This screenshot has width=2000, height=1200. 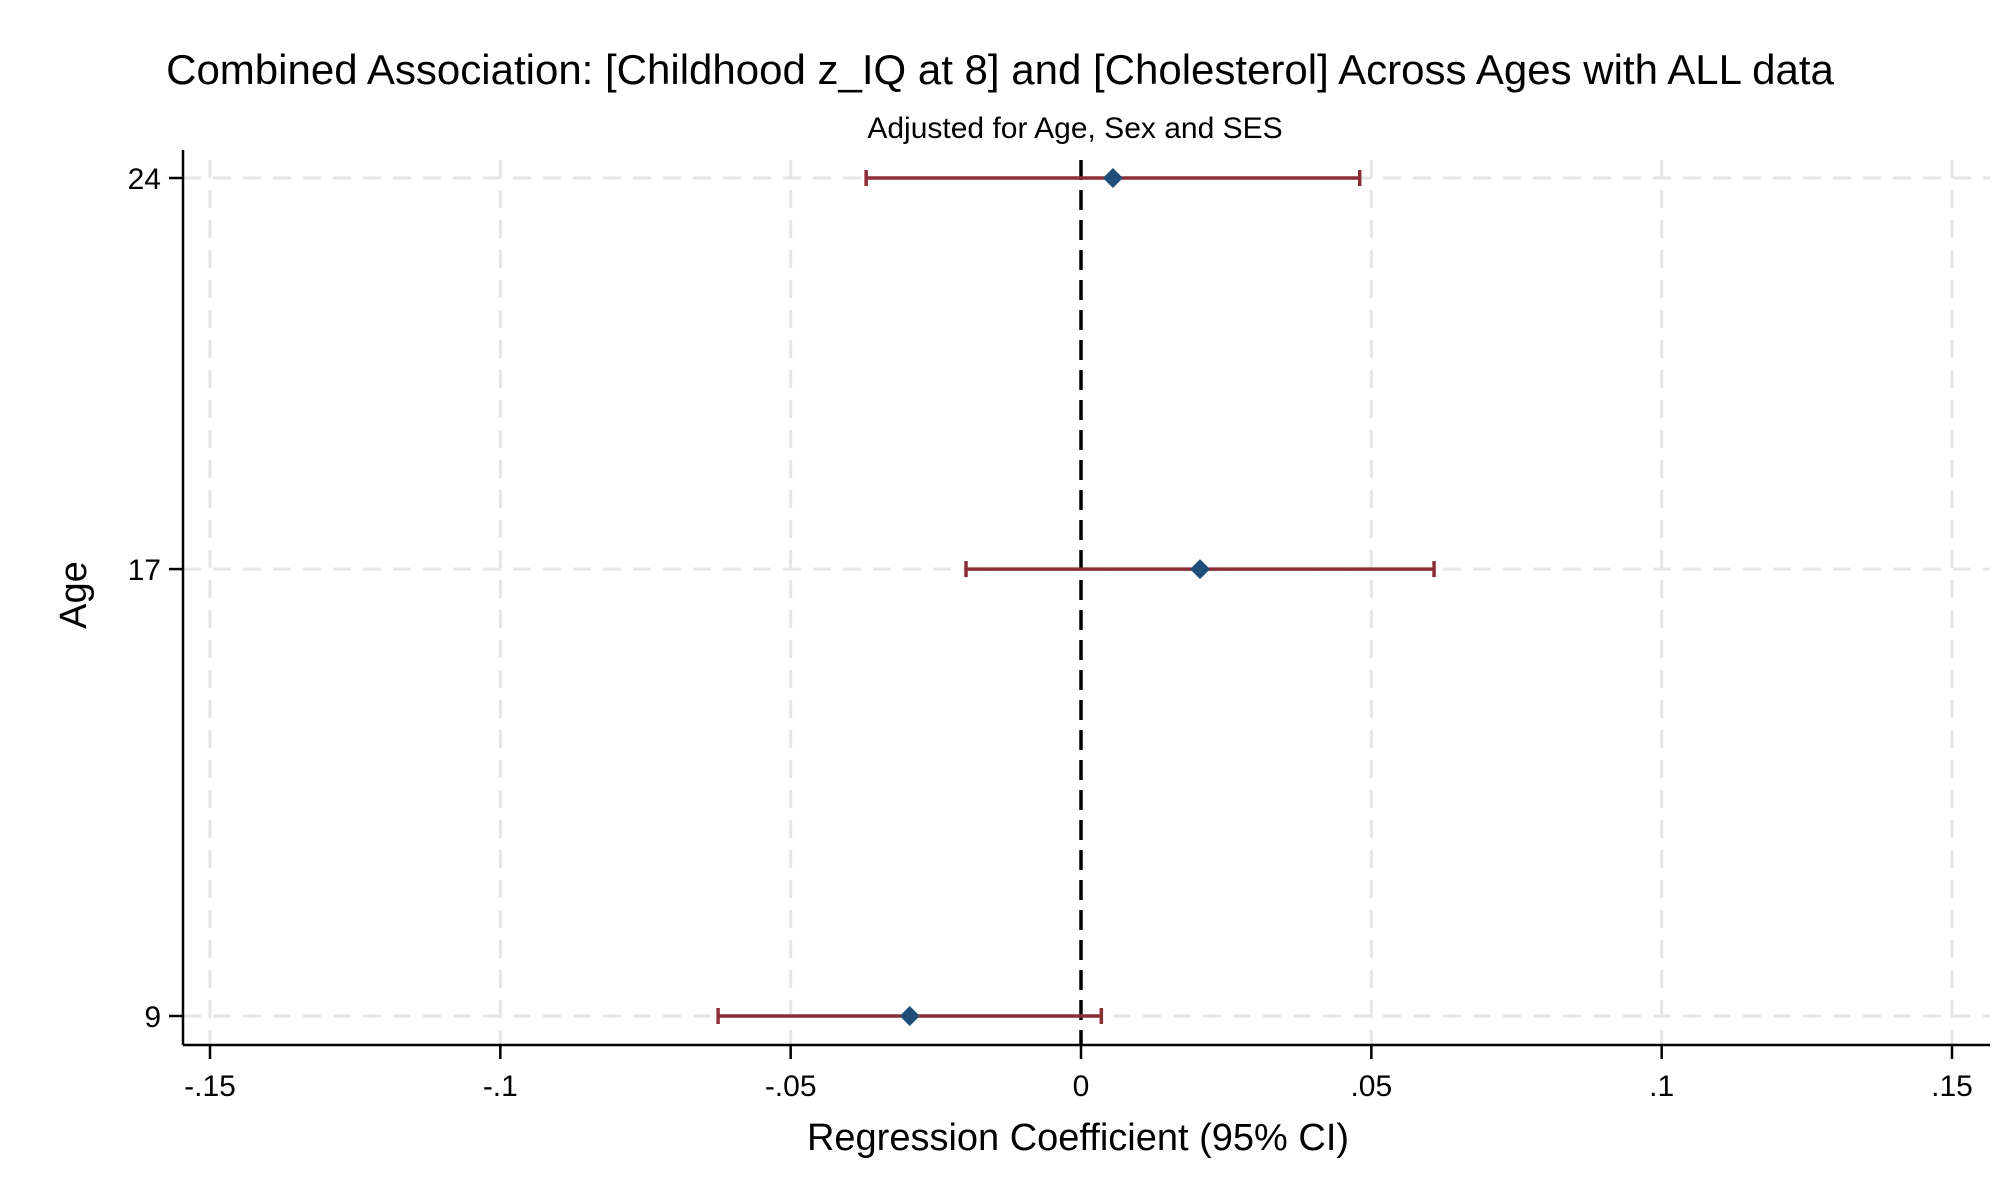 What do you see at coordinates (1078, 1138) in the screenshot?
I see `x-axis-title: Regression Coefficient (95% CI)` at bounding box center [1078, 1138].